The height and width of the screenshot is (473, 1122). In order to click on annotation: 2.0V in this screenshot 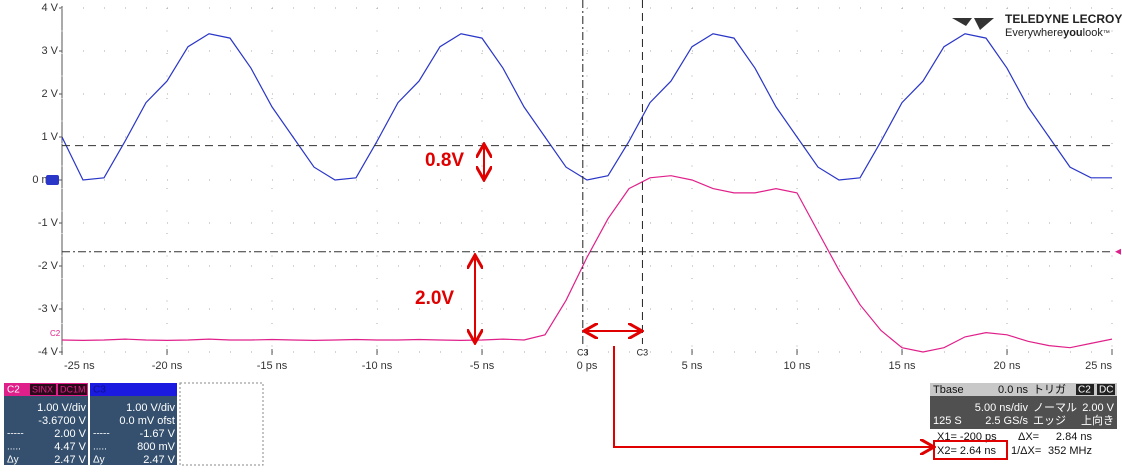, I will do `click(434, 298)`.